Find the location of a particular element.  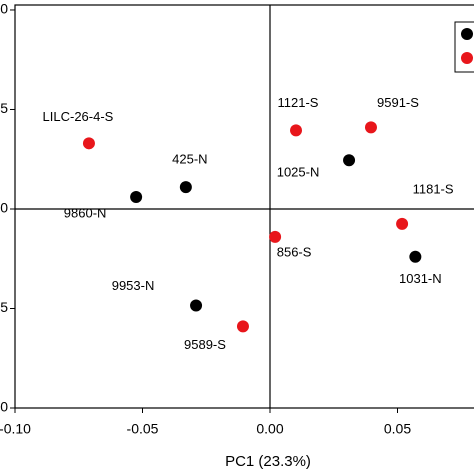

point-label: 1121-S is located at coordinates (298, 102).